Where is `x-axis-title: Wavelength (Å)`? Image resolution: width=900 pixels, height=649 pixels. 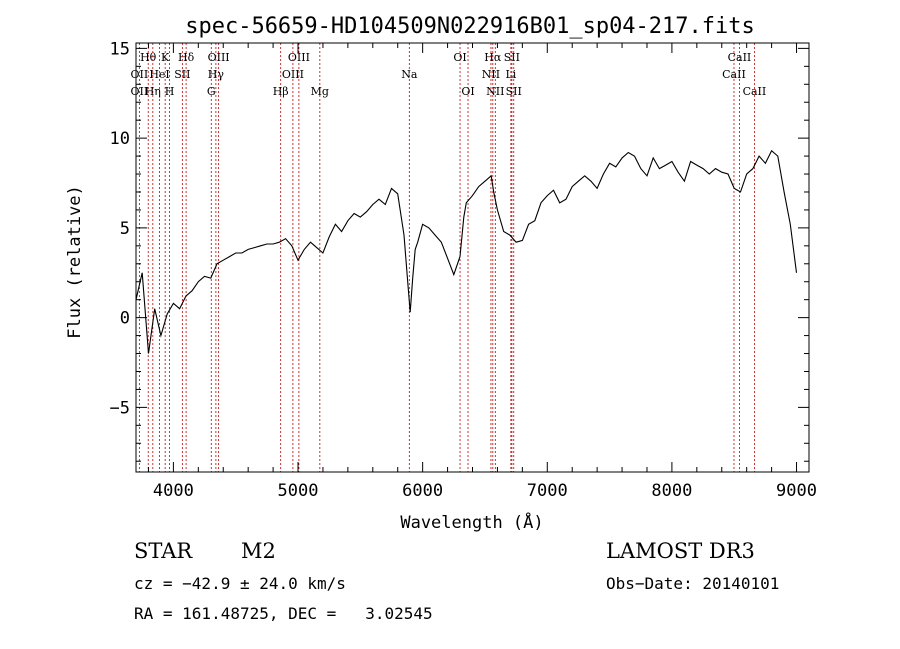
x-axis-title: Wavelength (Å) is located at coordinates (471, 522).